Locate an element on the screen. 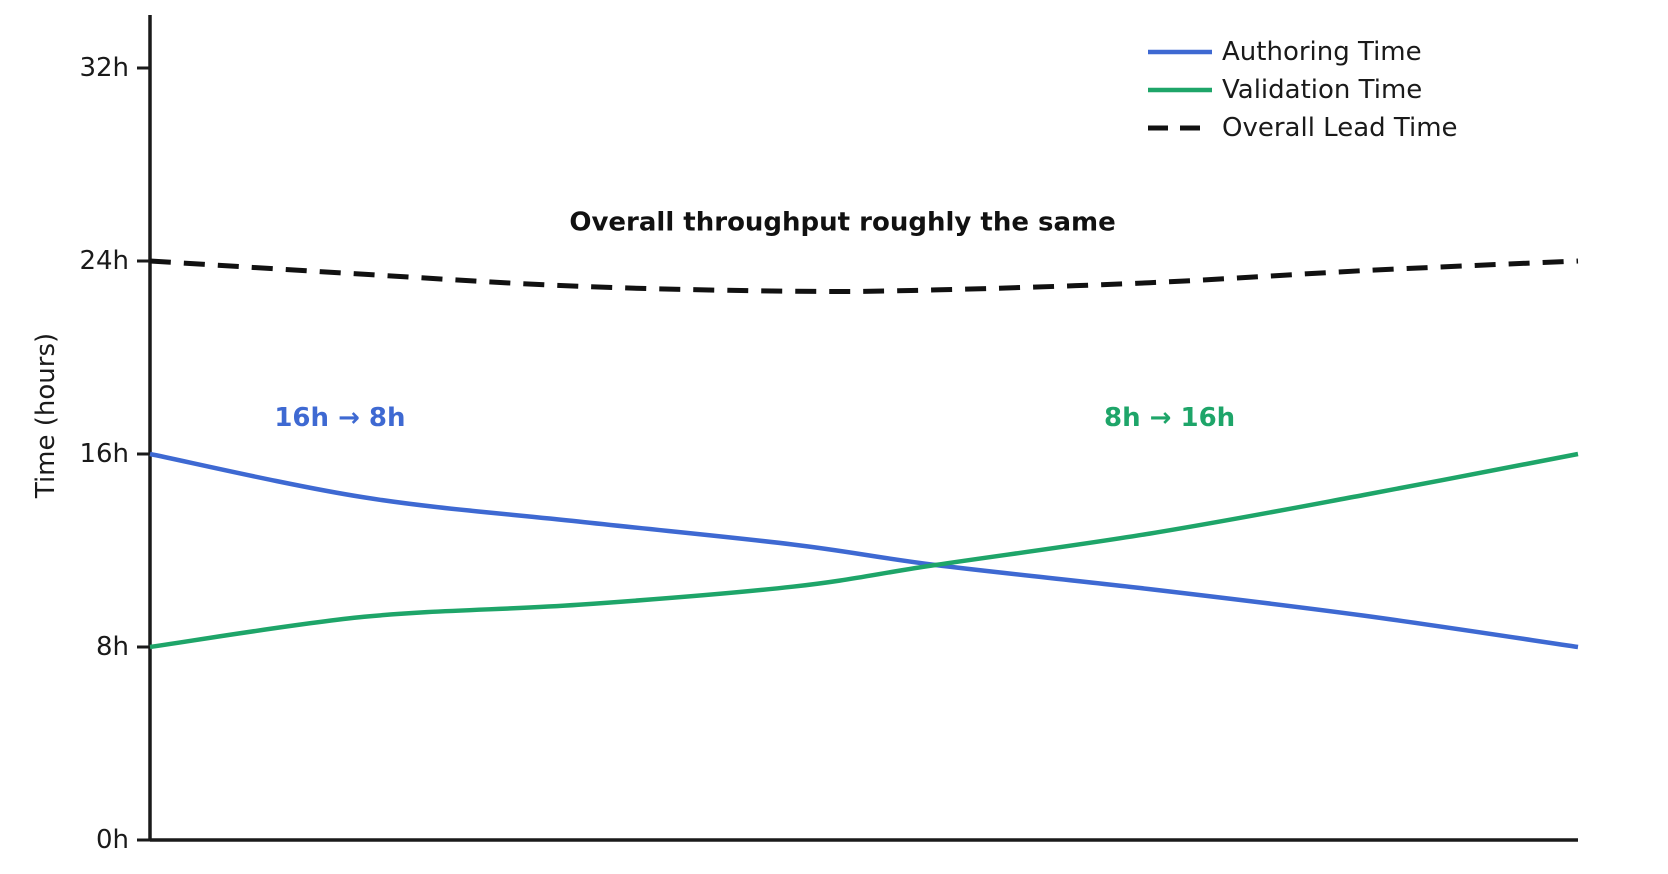 Image resolution: width=1668 pixels, height=874 pixels. series-line-overall-lead-time is located at coordinates (864, 276).